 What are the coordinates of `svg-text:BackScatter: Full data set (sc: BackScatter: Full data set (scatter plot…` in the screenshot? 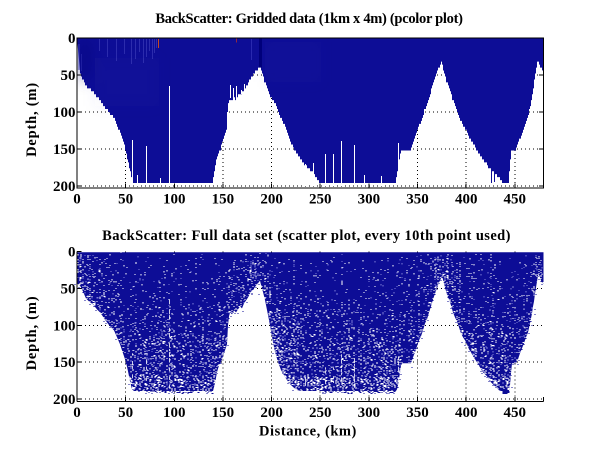 It's located at (306, 236).